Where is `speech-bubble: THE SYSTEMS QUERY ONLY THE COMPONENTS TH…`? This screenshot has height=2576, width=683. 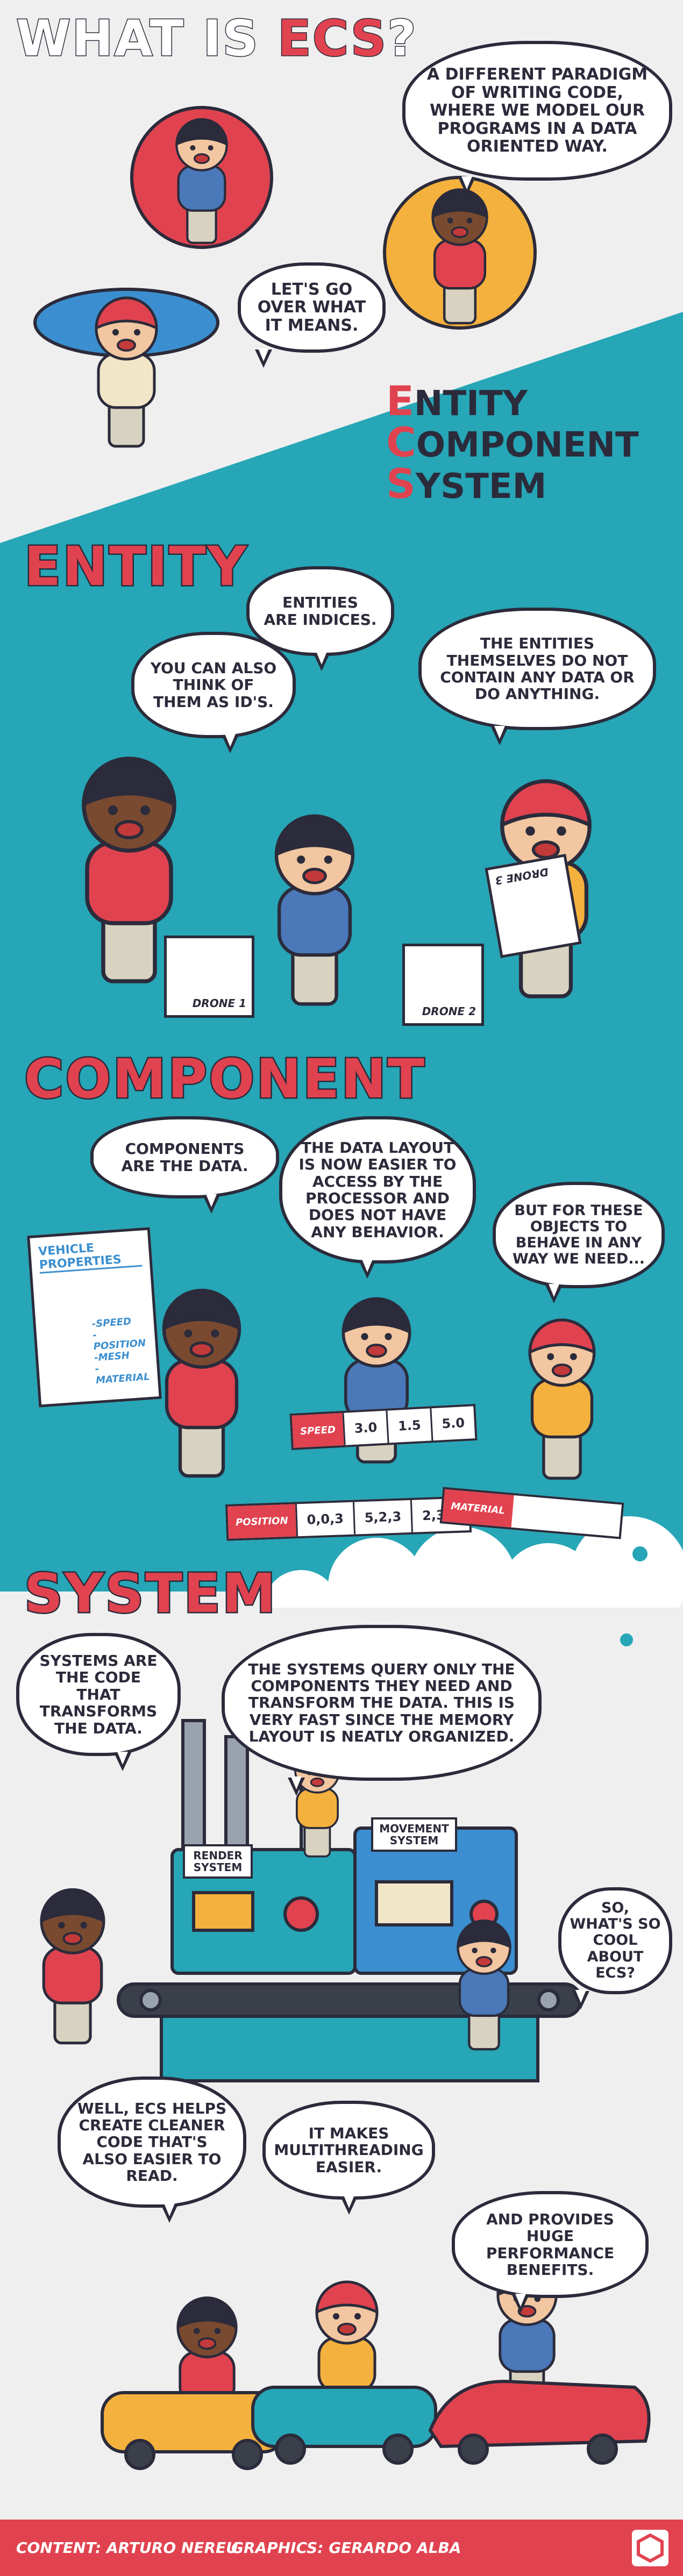
speech-bubble: THE SYSTEMS QUERY ONLY THE COMPONENTS TH… is located at coordinates (382, 1710).